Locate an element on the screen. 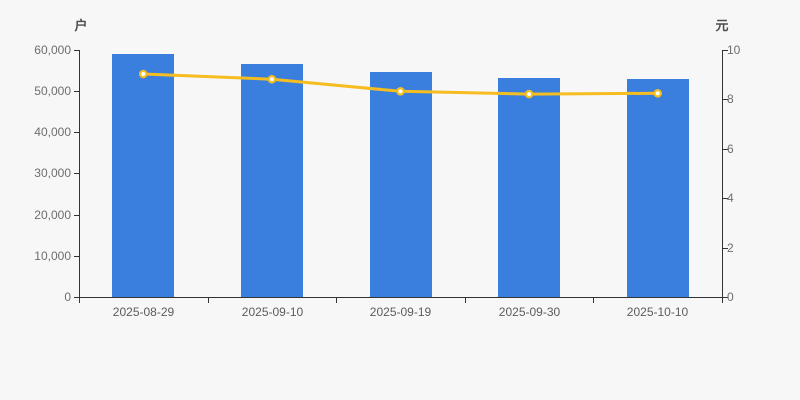  x-axis-line is located at coordinates (401, 297).